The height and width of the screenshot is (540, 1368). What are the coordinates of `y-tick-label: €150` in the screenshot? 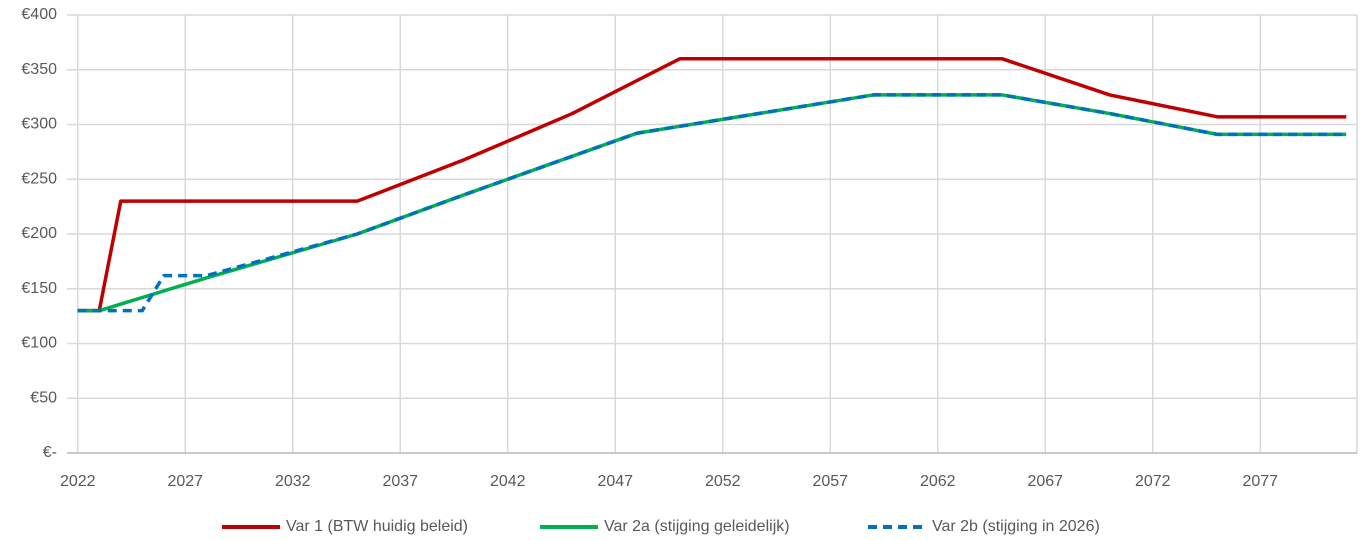 It's located at (39, 288).